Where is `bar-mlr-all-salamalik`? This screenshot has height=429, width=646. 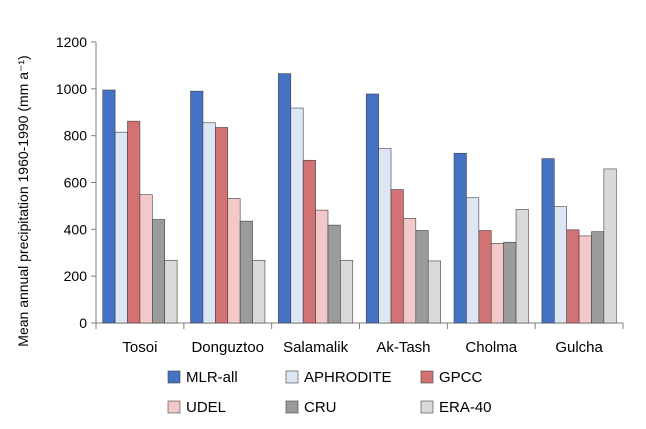 bar-mlr-all-salamalik is located at coordinates (285, 198).